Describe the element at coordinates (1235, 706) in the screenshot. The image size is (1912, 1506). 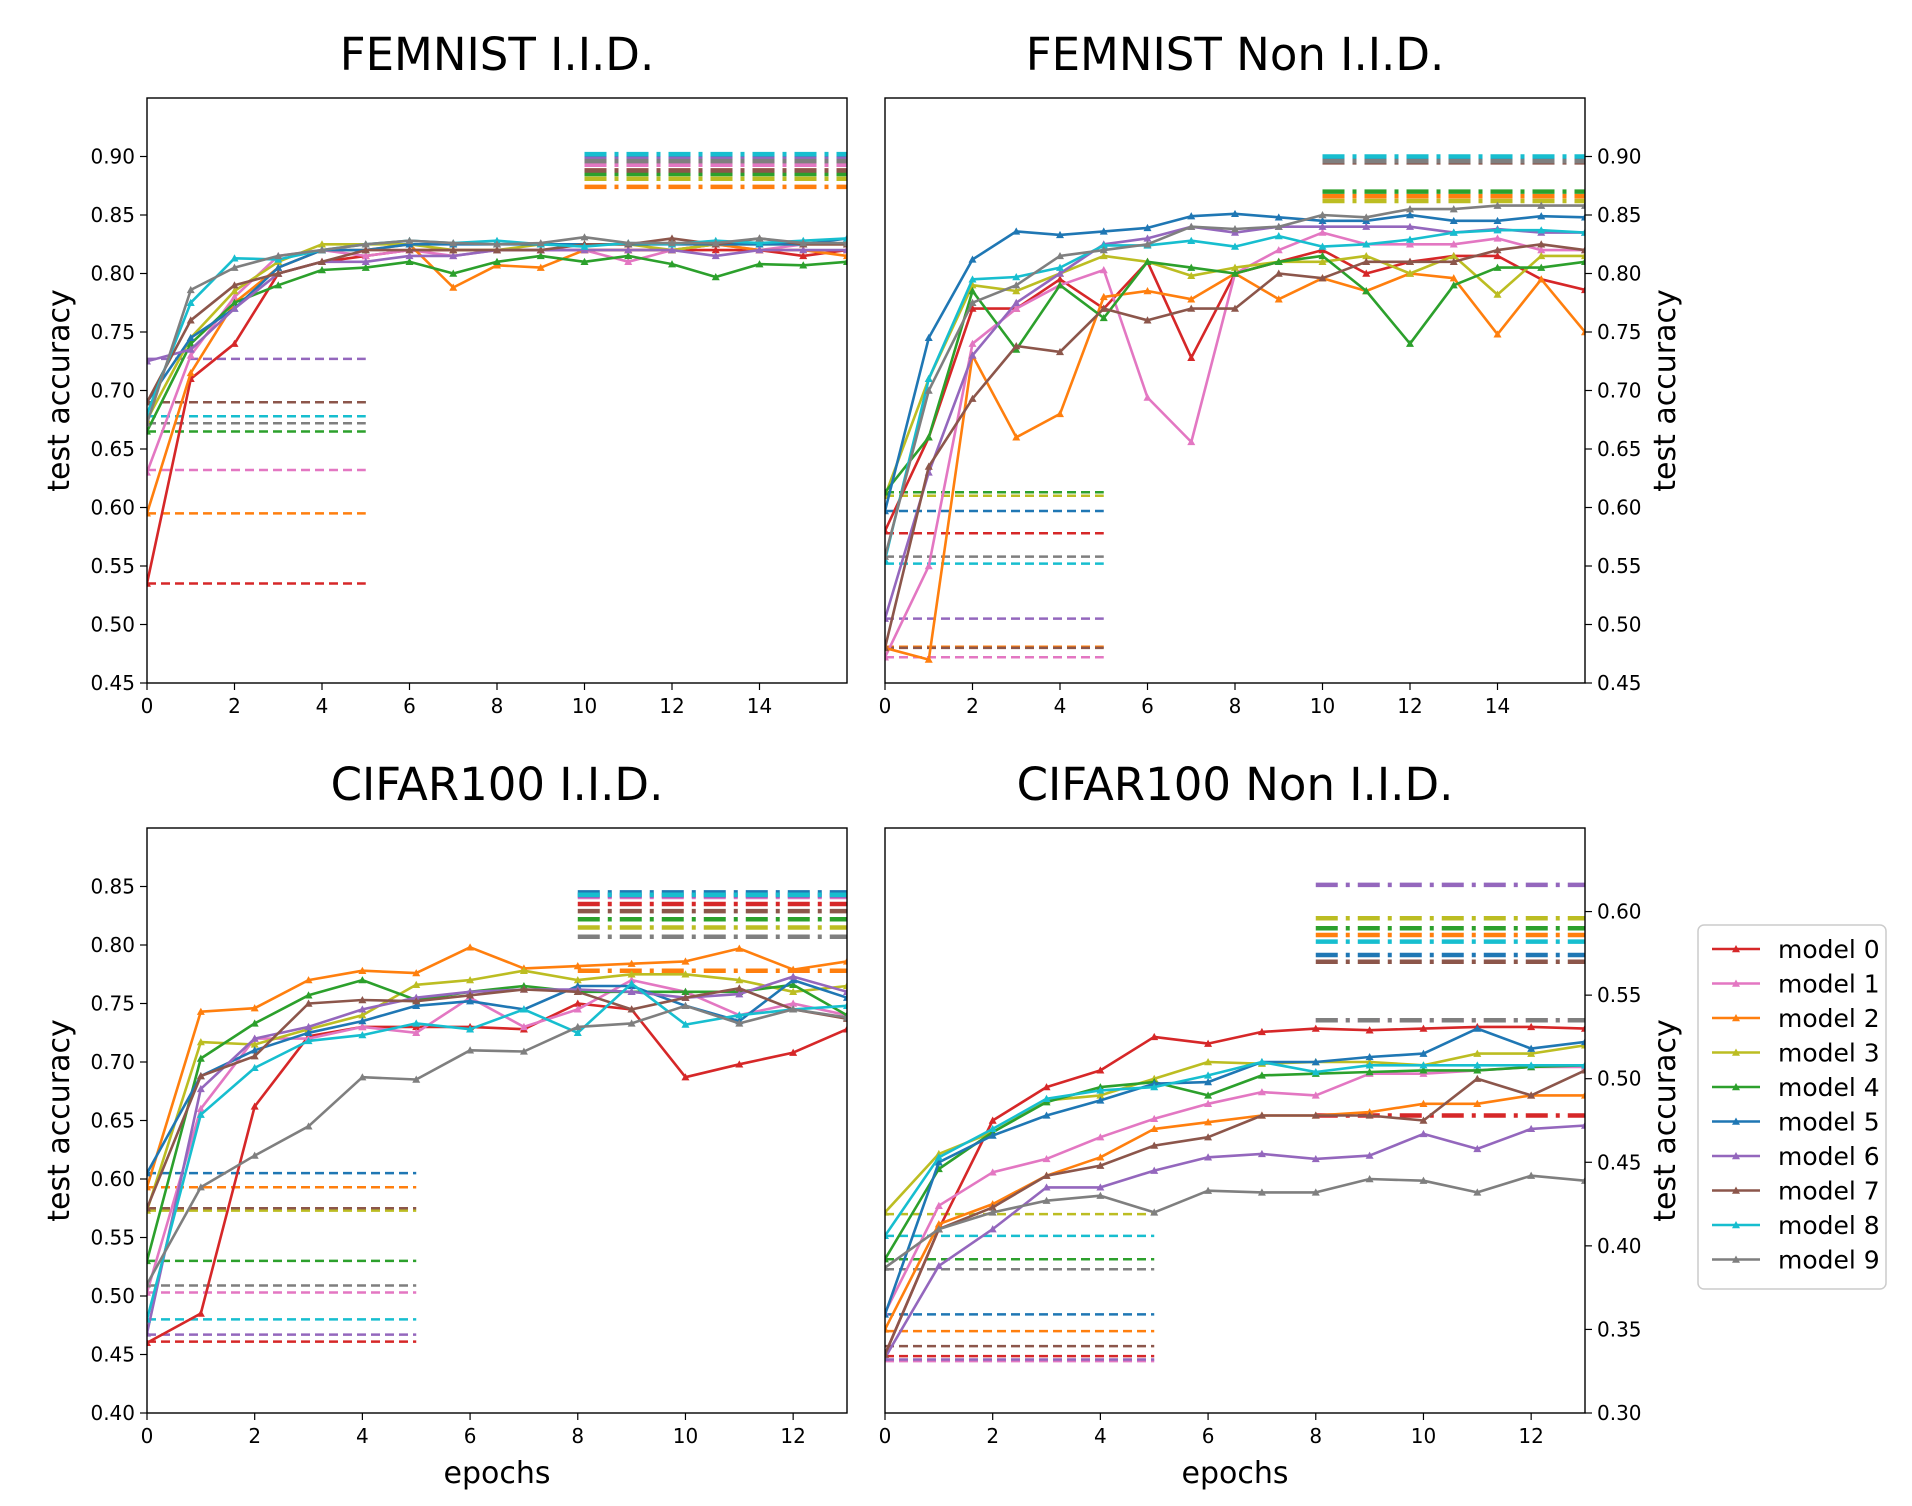
I see `x-tick-label: 8` at that location.